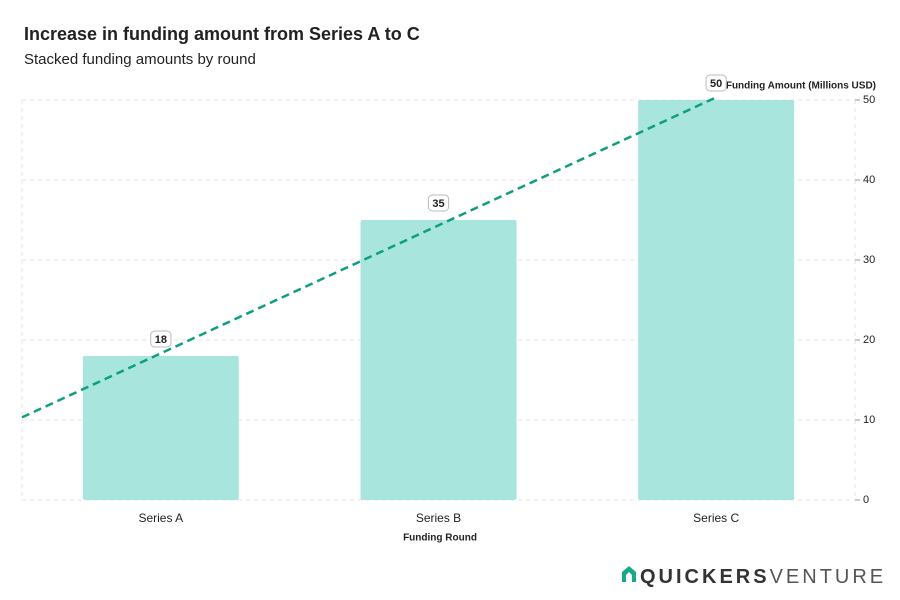 This screenshot has width=900, height=600. I want to click on brand-logo: QUICKERSVENTURE, so click(754, 577).